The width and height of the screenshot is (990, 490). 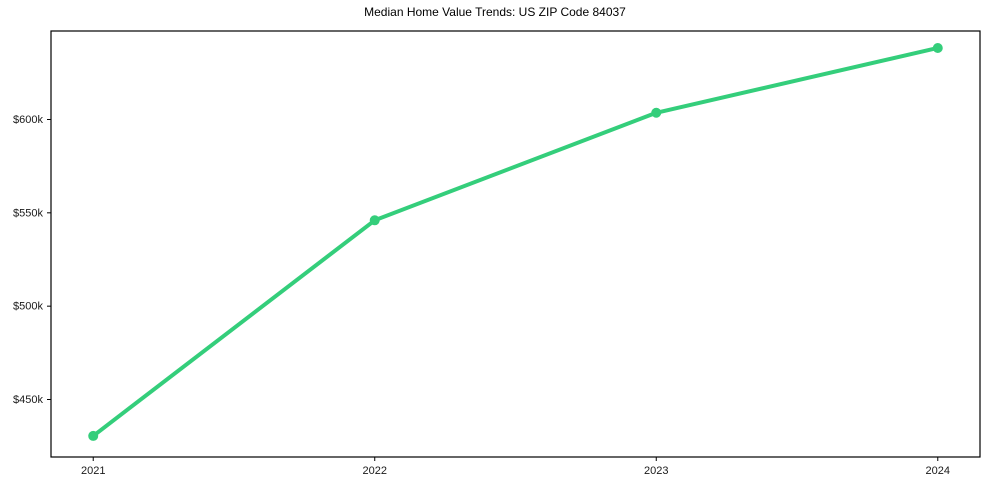 What do you see at coordinates (28, 120) in the screenshot?
I see `y-tick-label: $600k` at bounding box center [28, 120].